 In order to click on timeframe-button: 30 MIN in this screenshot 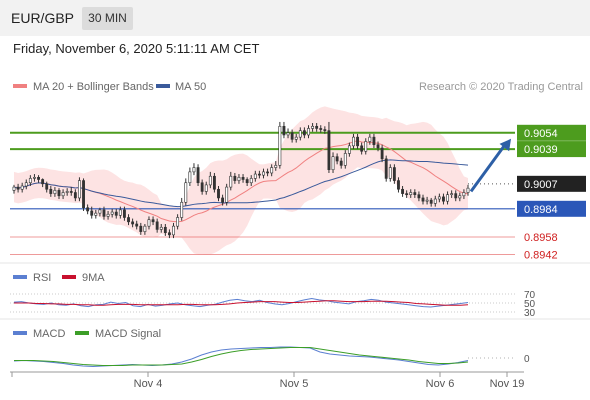, I will do `click(107, 18)`.